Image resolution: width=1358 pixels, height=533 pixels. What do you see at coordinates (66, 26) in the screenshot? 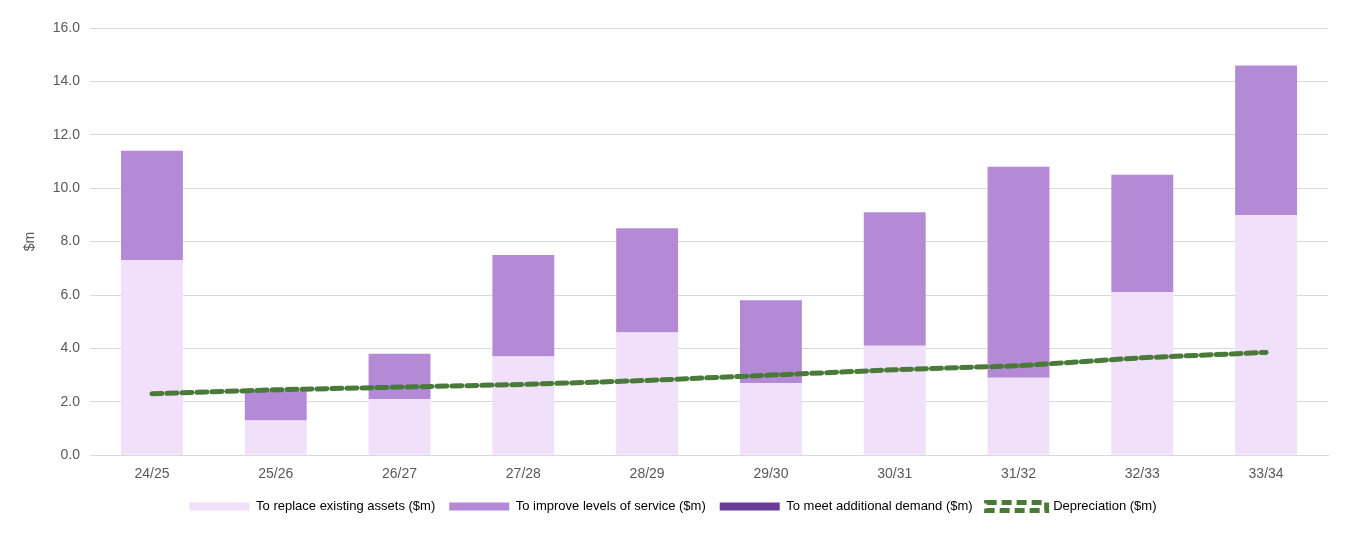
I see `y-tick-label: 16.0` at bounding box center [66, 26].